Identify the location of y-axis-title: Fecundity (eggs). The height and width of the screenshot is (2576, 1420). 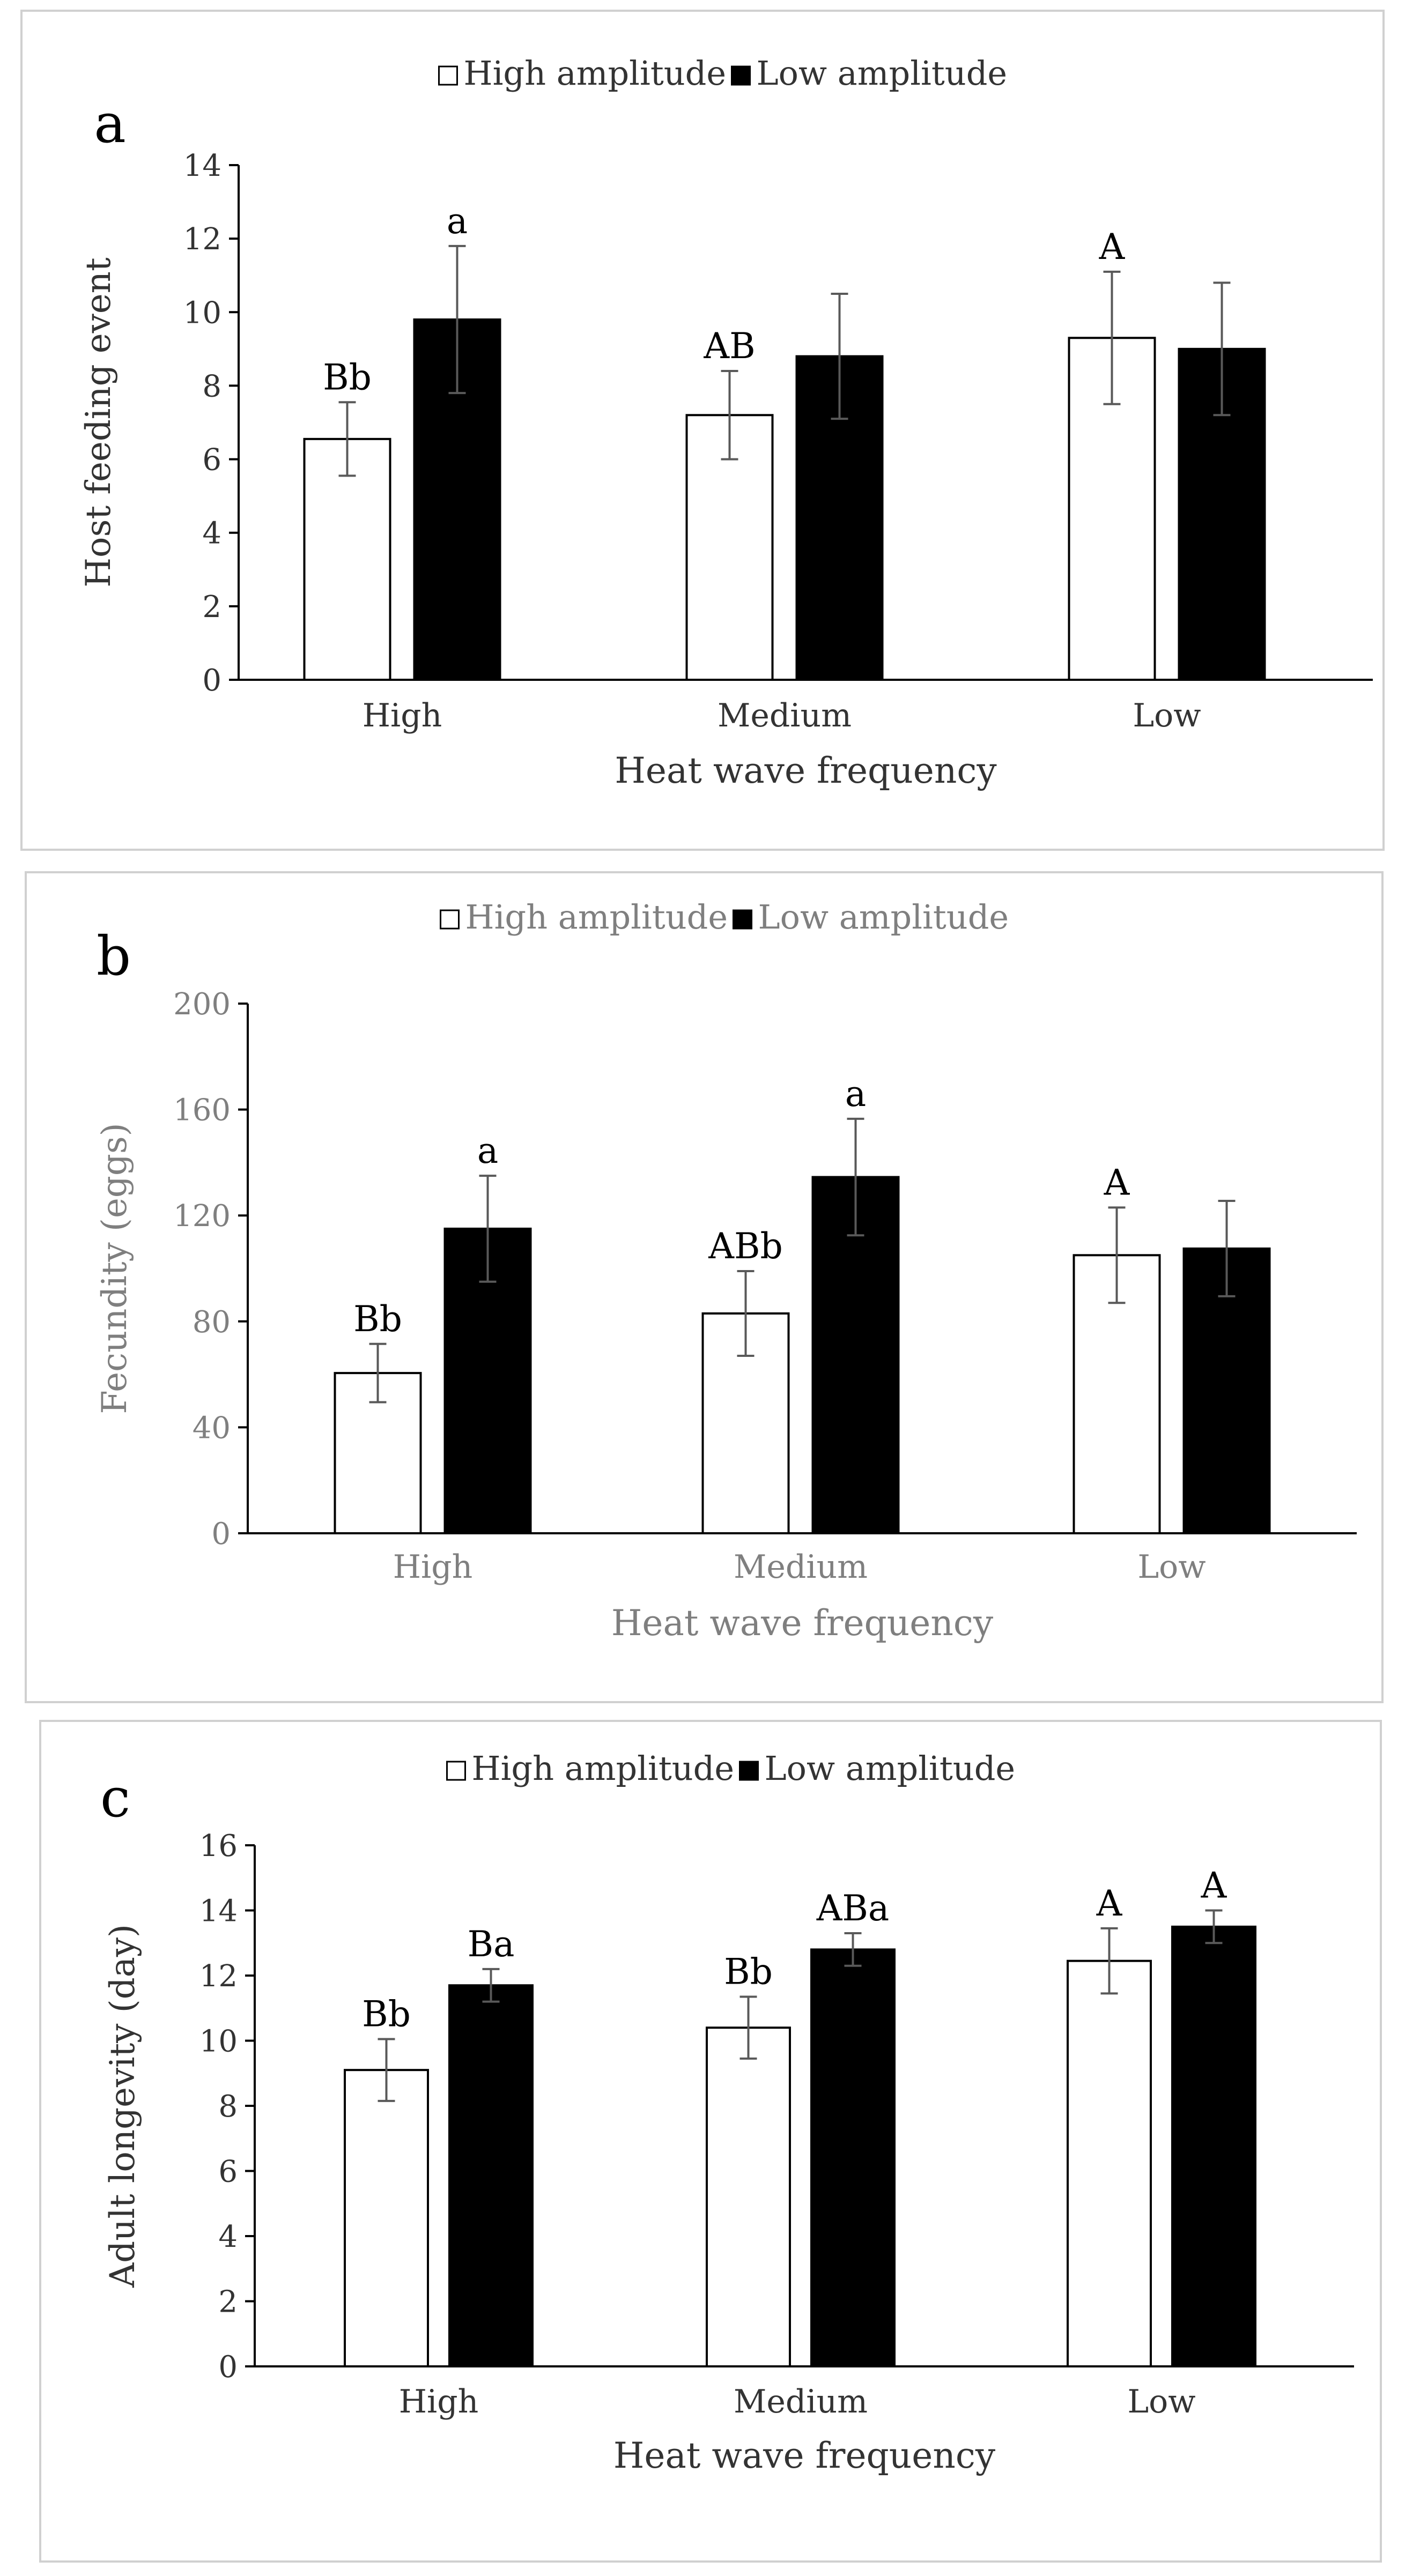
(115, 1269).